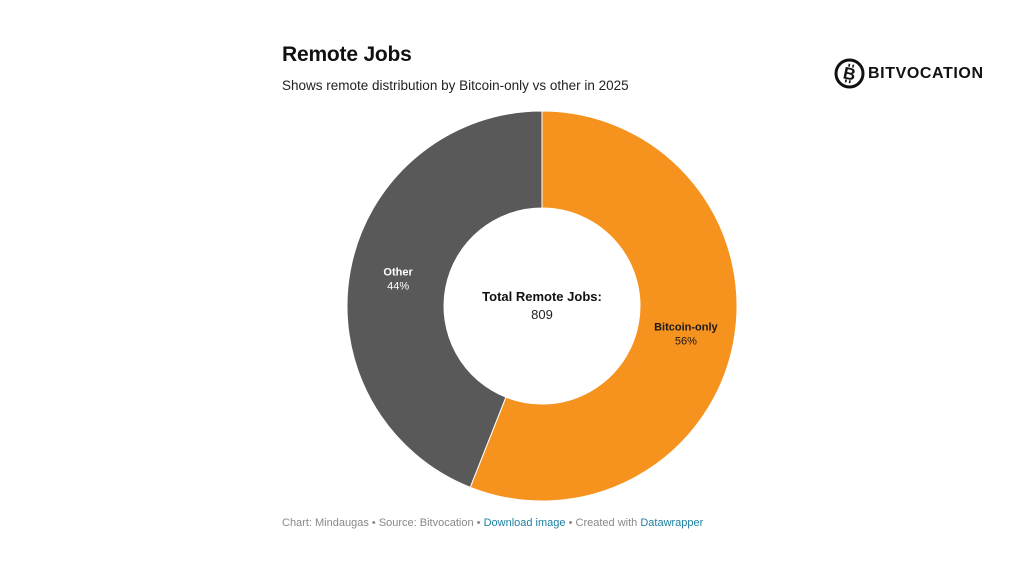 This screenshot has width=1024, height=576. Describe the element at coordinates (347, 54) in the screenshot. I see `chart-title: Remote Jobs` at that location.